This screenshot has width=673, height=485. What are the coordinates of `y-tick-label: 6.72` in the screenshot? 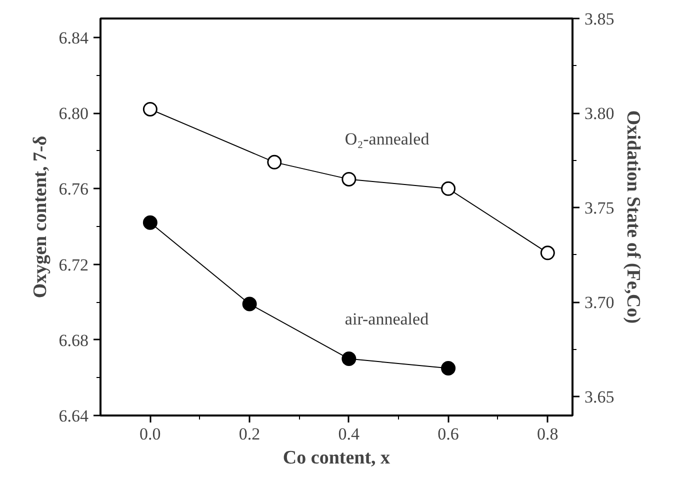 It's located at (73, 264).